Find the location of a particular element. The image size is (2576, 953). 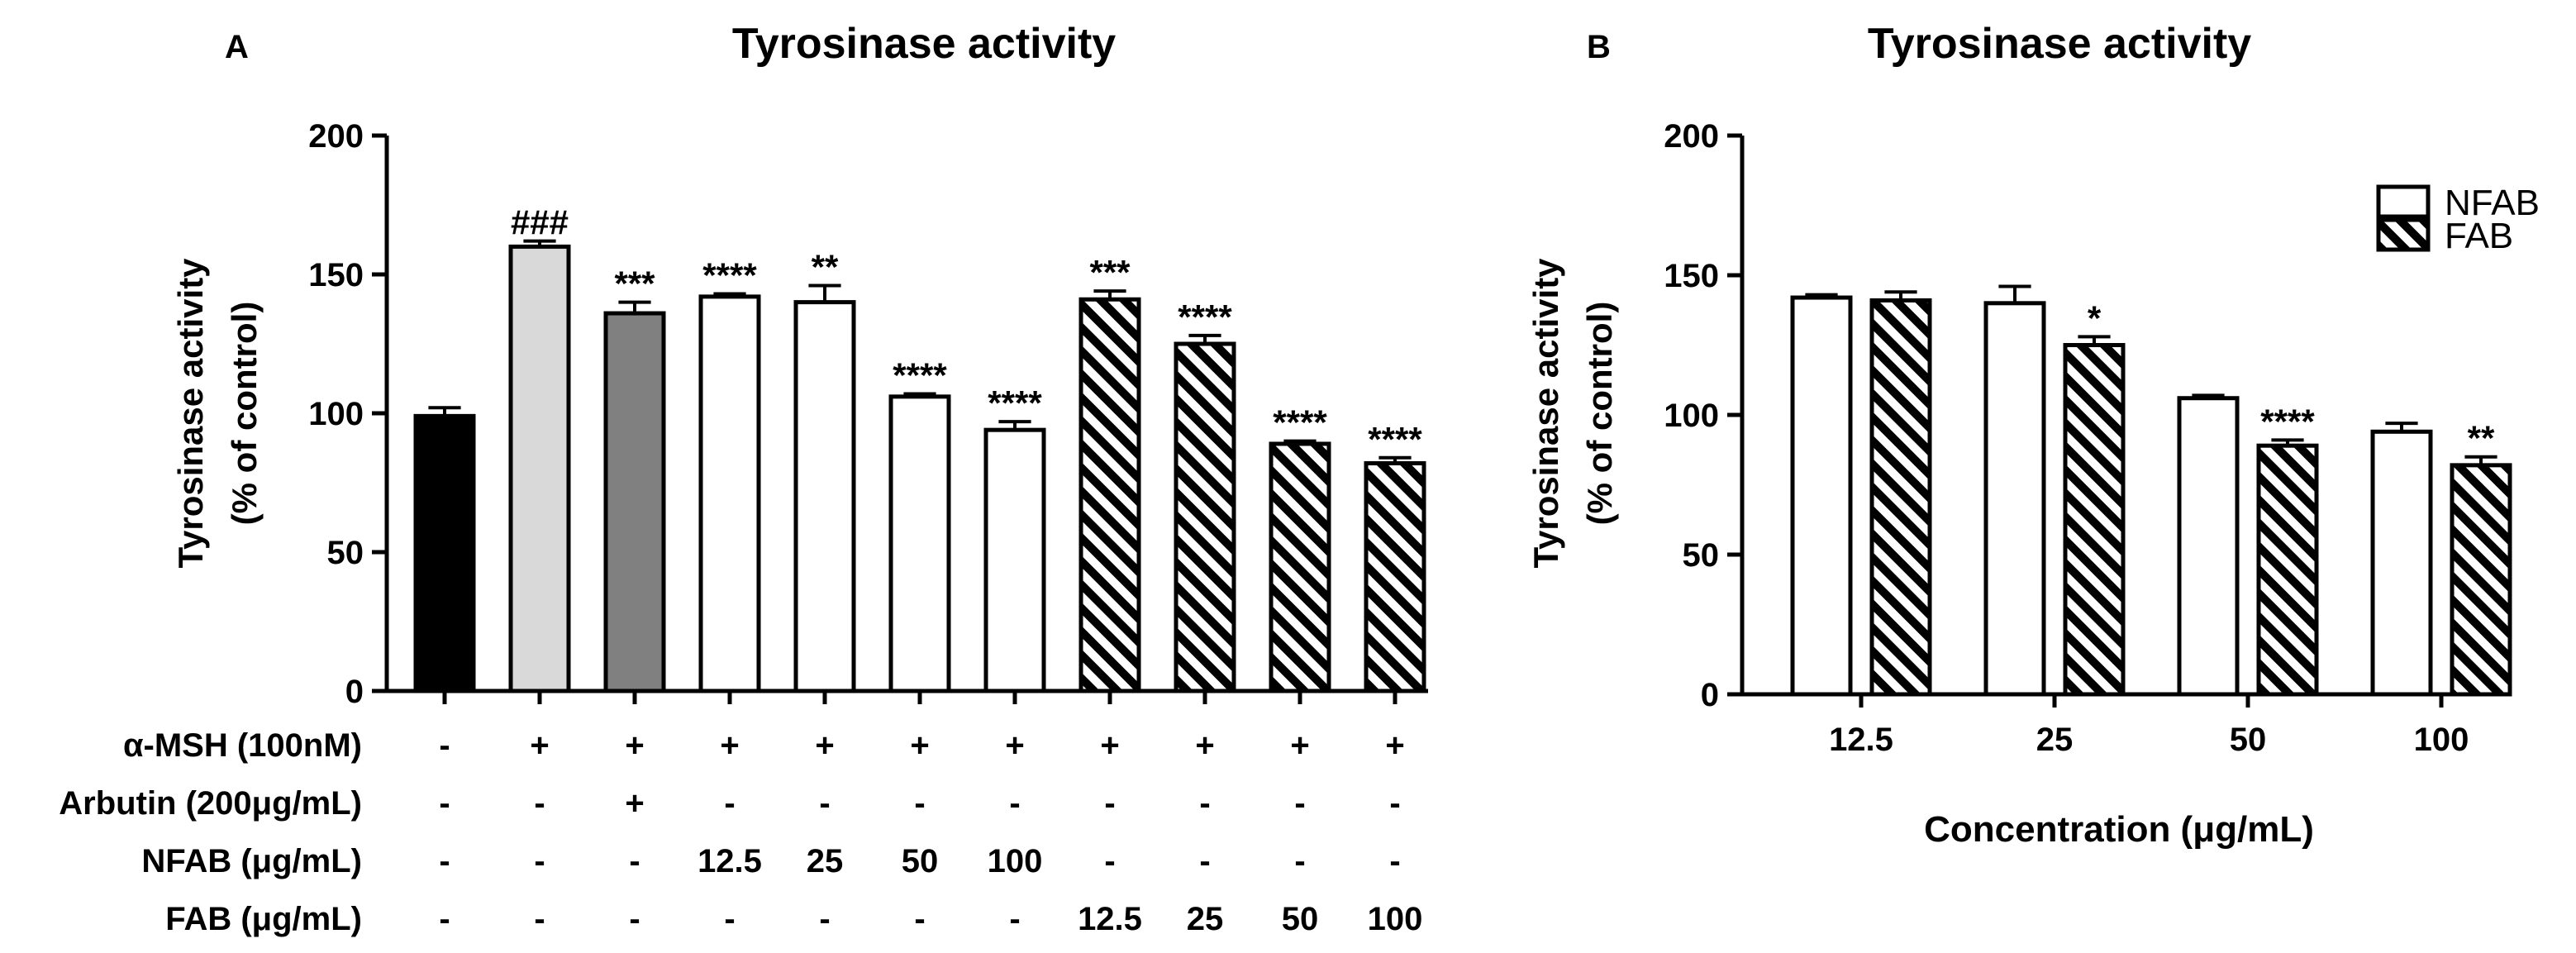

panel-a-ylabel-line2: (% of control) is located at coordinates (245, 414).